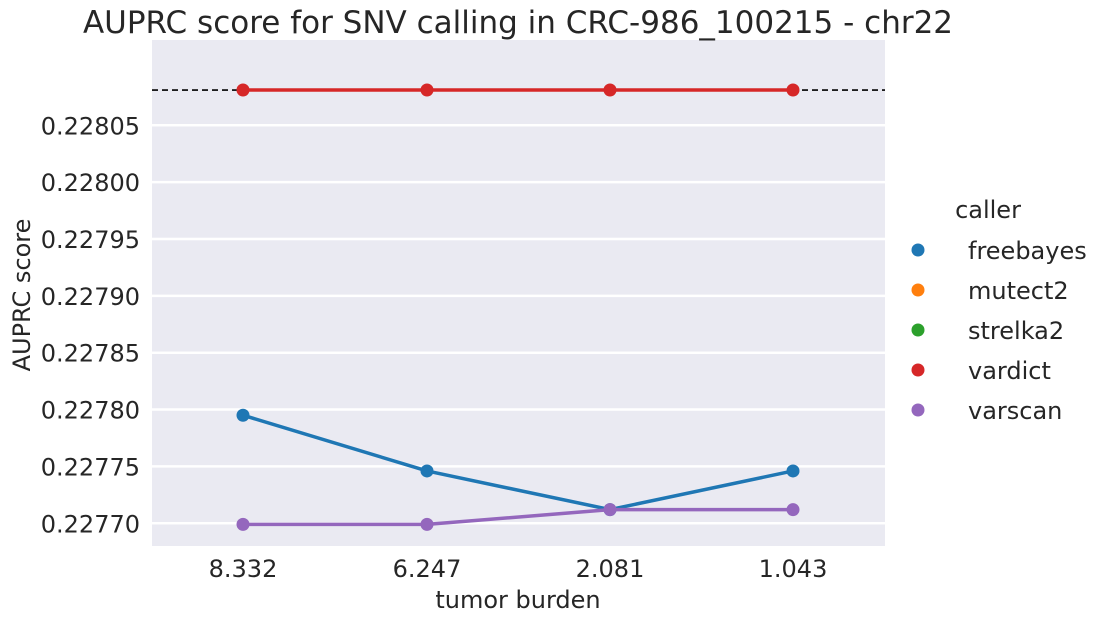 The height and width of the screenshot is (623, 1114). I want to click on legend-label-vardict: vardict, so click(1009, 371).